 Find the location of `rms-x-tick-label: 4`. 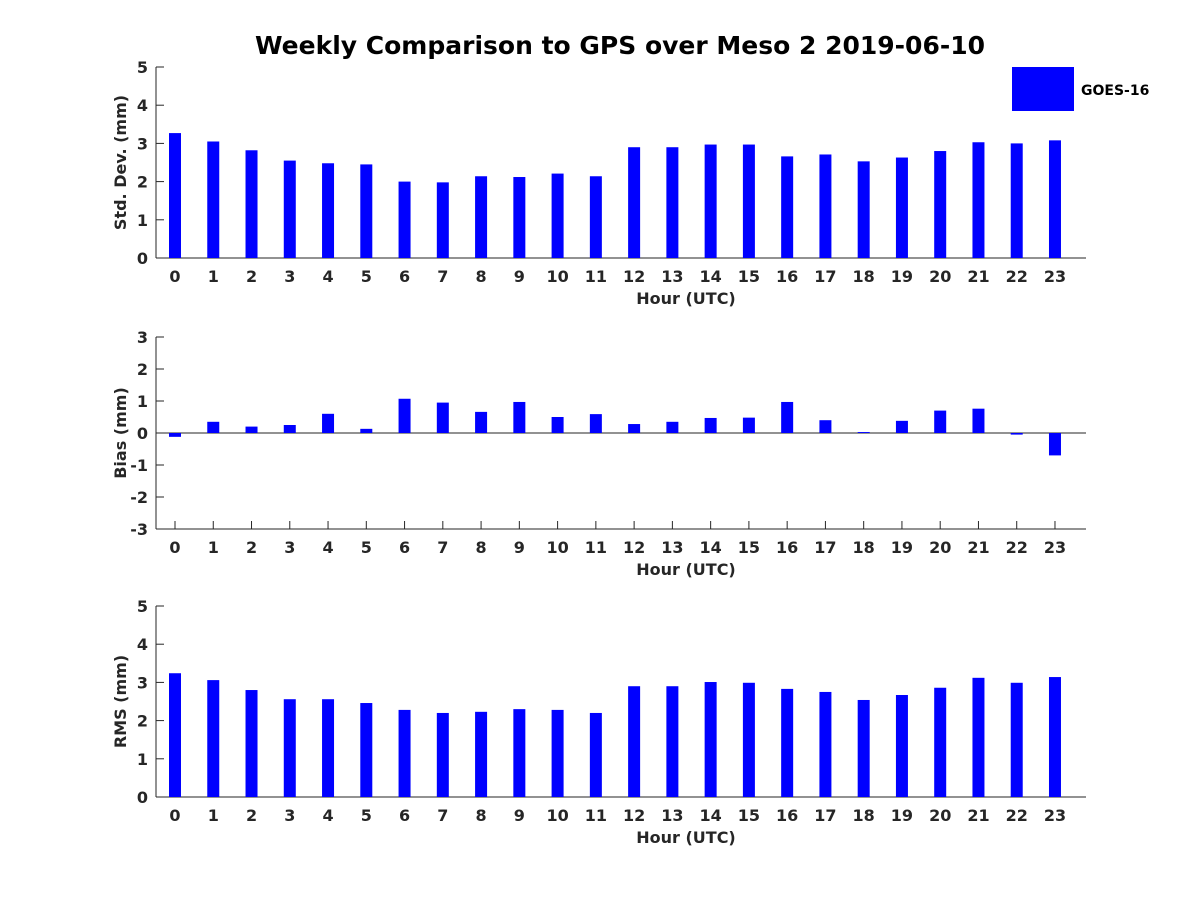

rms-x-tick-label: 4 is located at coordinates (327, 815).